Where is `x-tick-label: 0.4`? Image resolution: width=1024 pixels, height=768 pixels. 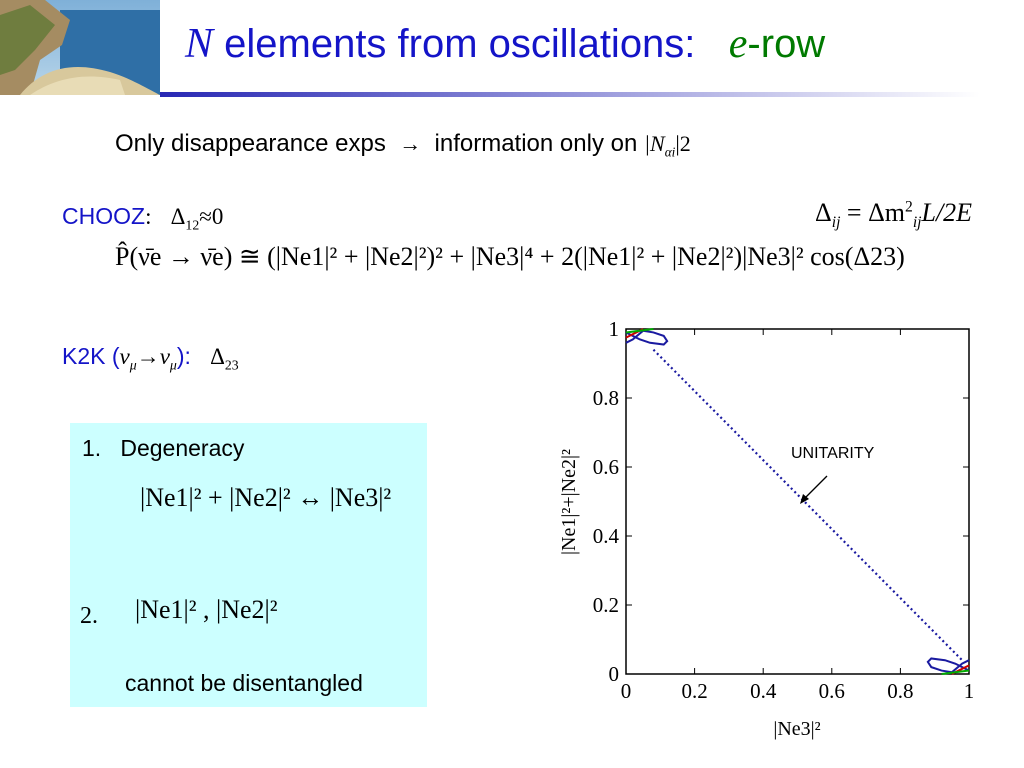 x-tick-label: 0.4 is located at coordinates (763, 691).